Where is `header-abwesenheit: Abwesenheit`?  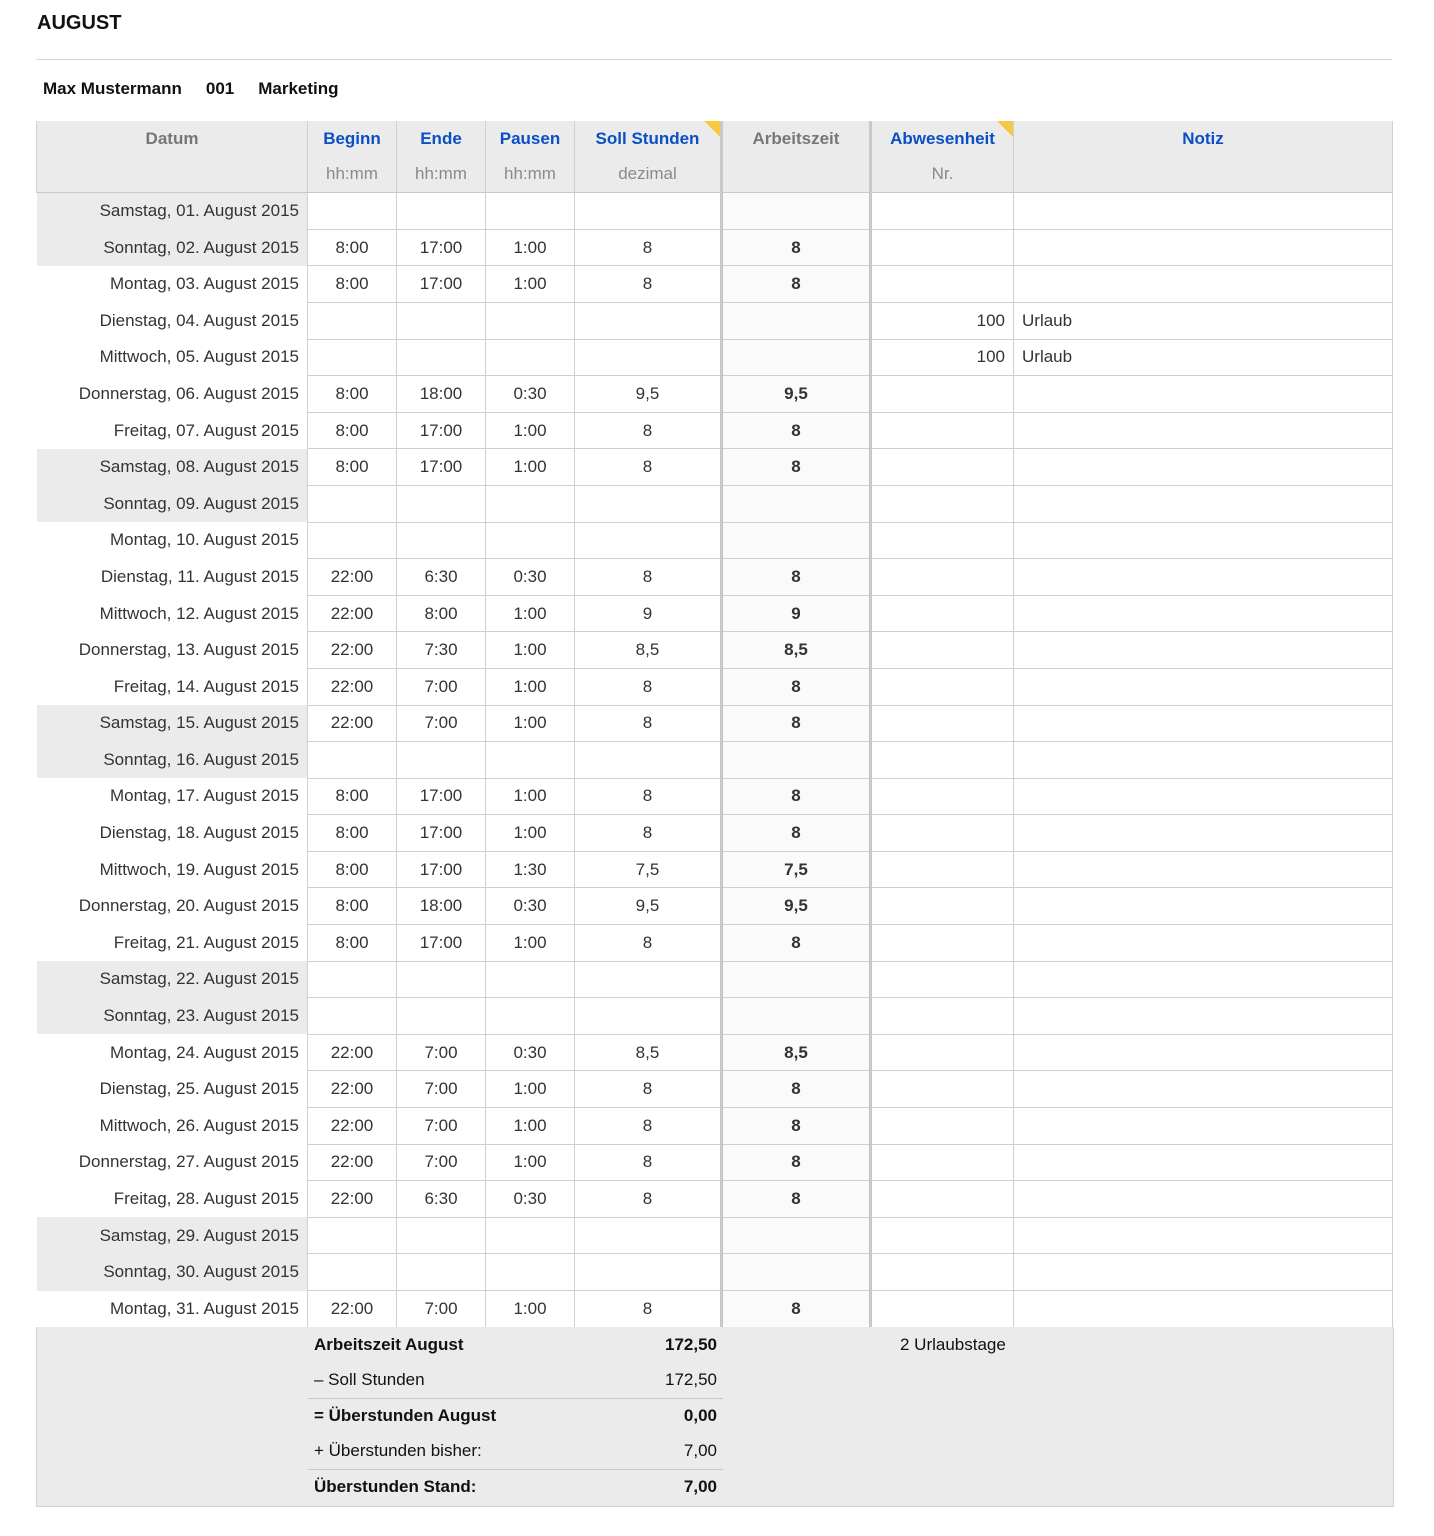 header-abwesenheit: Abwesenheit is located at coordinates (942, 139).